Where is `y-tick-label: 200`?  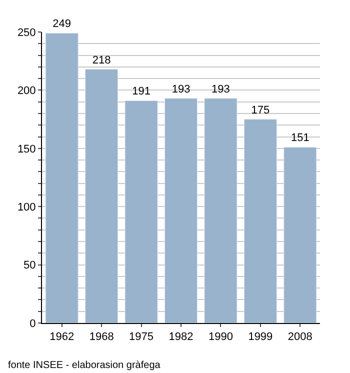 y-tick-label: 200 is located at coordinates (26, 91).